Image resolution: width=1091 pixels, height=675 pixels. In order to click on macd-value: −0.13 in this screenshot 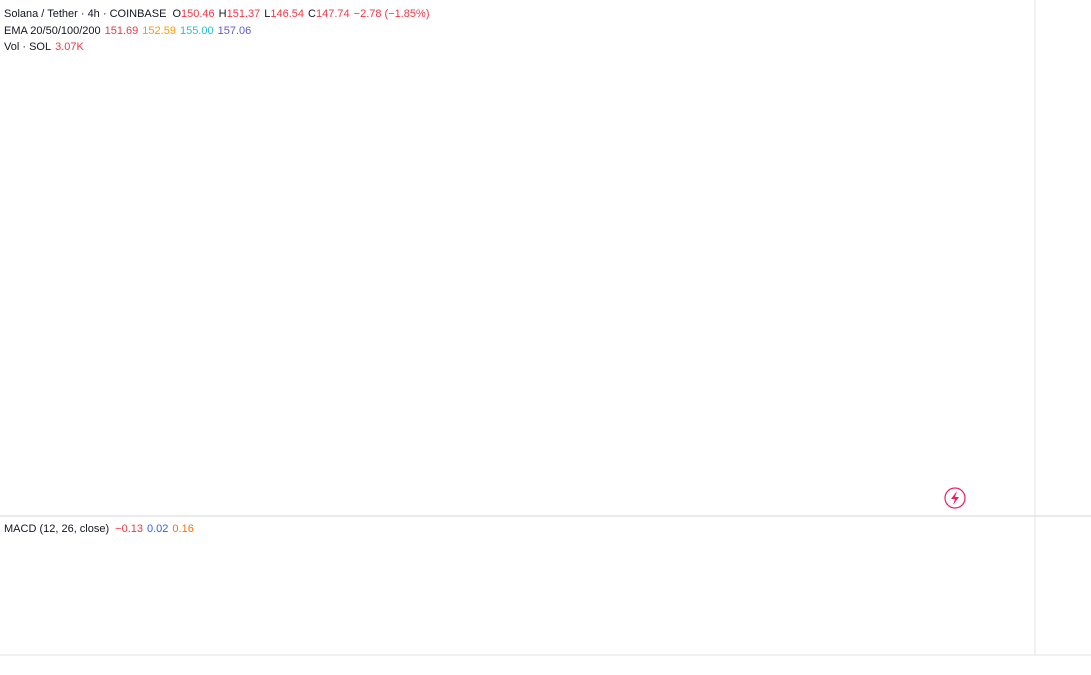, I will do `click(129, 529)`.